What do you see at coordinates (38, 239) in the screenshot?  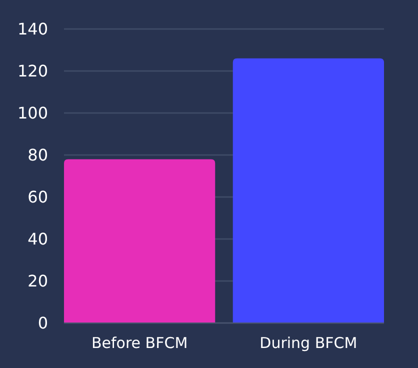 I see `y-tick-label: 40` at bounding box center [38, 239].